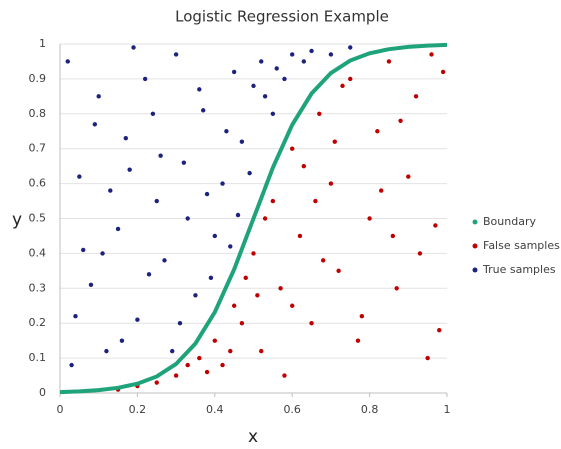 The width and height of the screenshot is (561, 449). What do you see at coordinates (253, 437) in the screenshot?
I see `x-axis-label: x` at bounding box center [253, 437].